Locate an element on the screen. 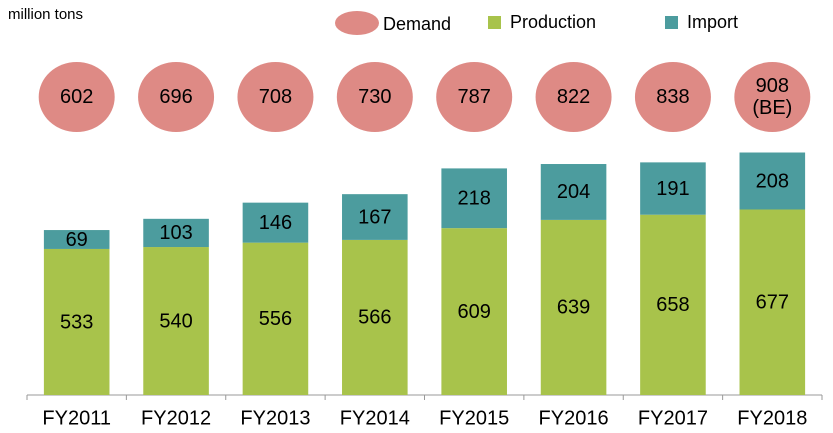 The height and width of the screenshot is (433, 833). x-tick-label: FY2018 is located at coordinates (772, 418).